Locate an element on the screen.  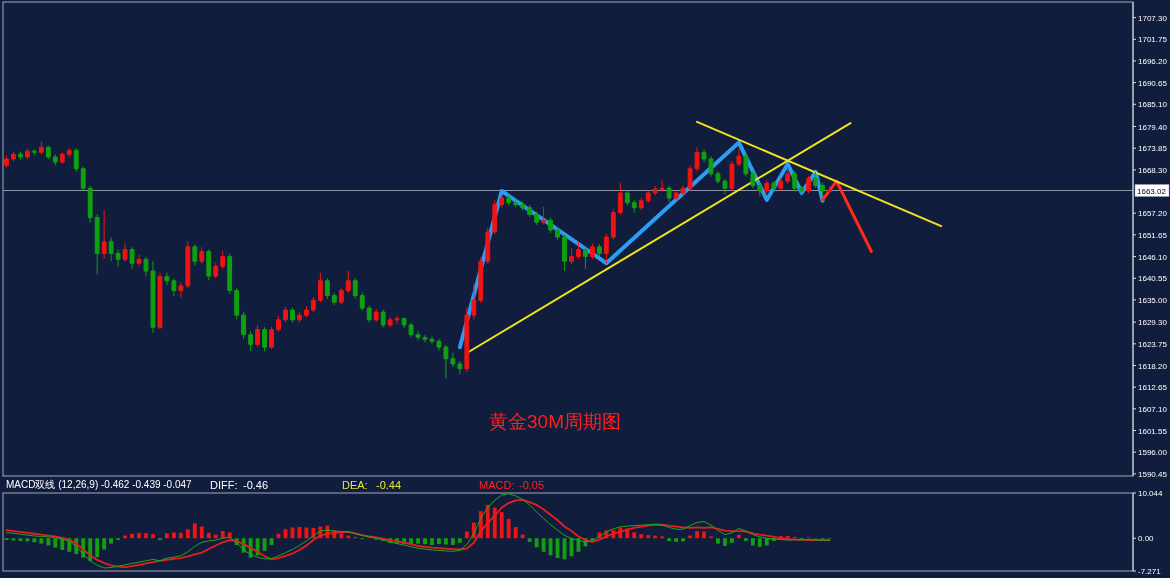
y-tick-label: 1618.20 is located at coordinates (1153, 366).